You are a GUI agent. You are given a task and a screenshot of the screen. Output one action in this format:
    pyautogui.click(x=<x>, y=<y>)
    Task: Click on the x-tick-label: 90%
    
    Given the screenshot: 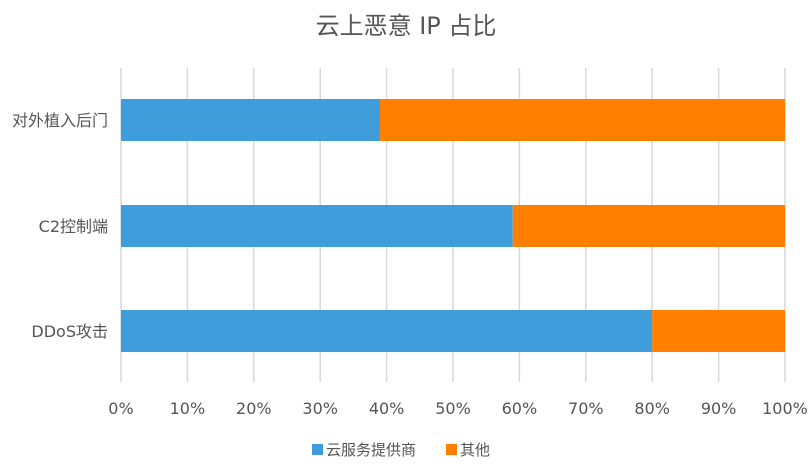 What is the action you would take?
    pyautogui.click(x=719, y=408)
    